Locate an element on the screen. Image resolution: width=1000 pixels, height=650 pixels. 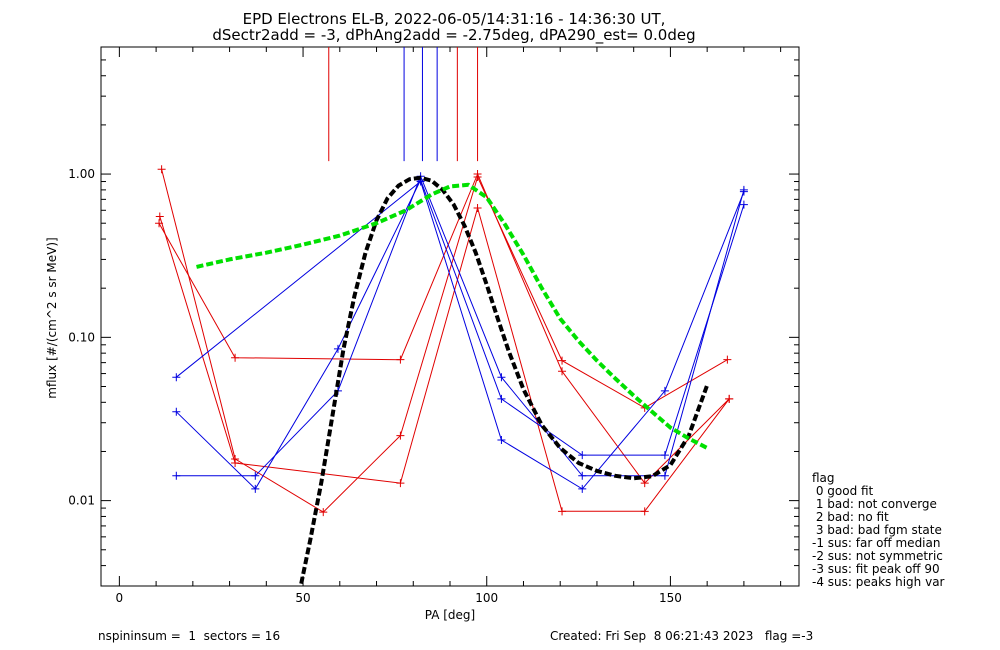
x-tick-label: 0 is located at coordinates (120, 598).